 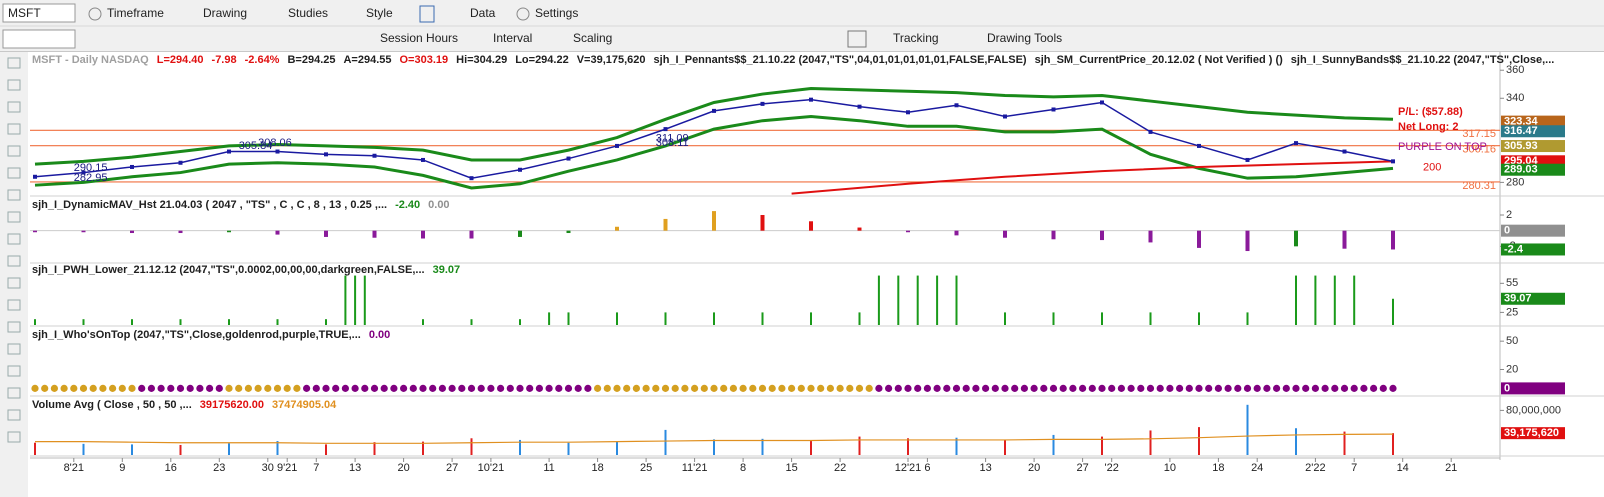 What do you see at coordinates (95, 14) in the screenshot?
I see `icon` at bounding box center [95, 14].